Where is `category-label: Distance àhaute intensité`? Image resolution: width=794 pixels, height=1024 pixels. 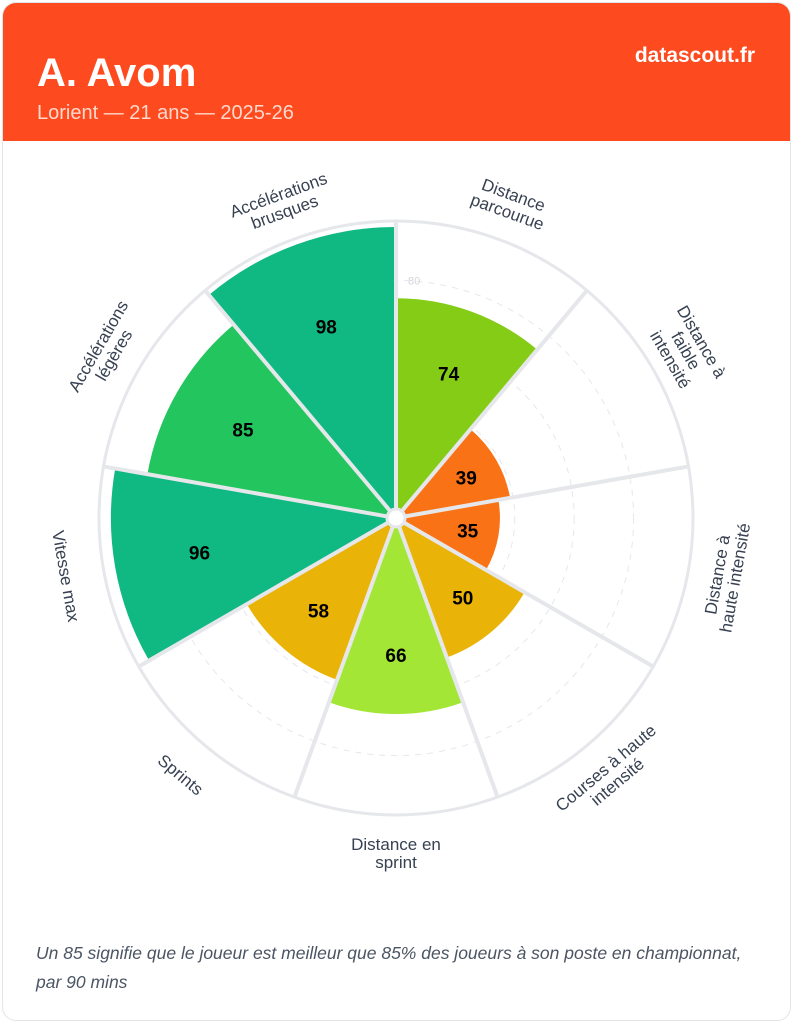 category-label: Distance àhaute intensité is located at coordinates (727, 576).